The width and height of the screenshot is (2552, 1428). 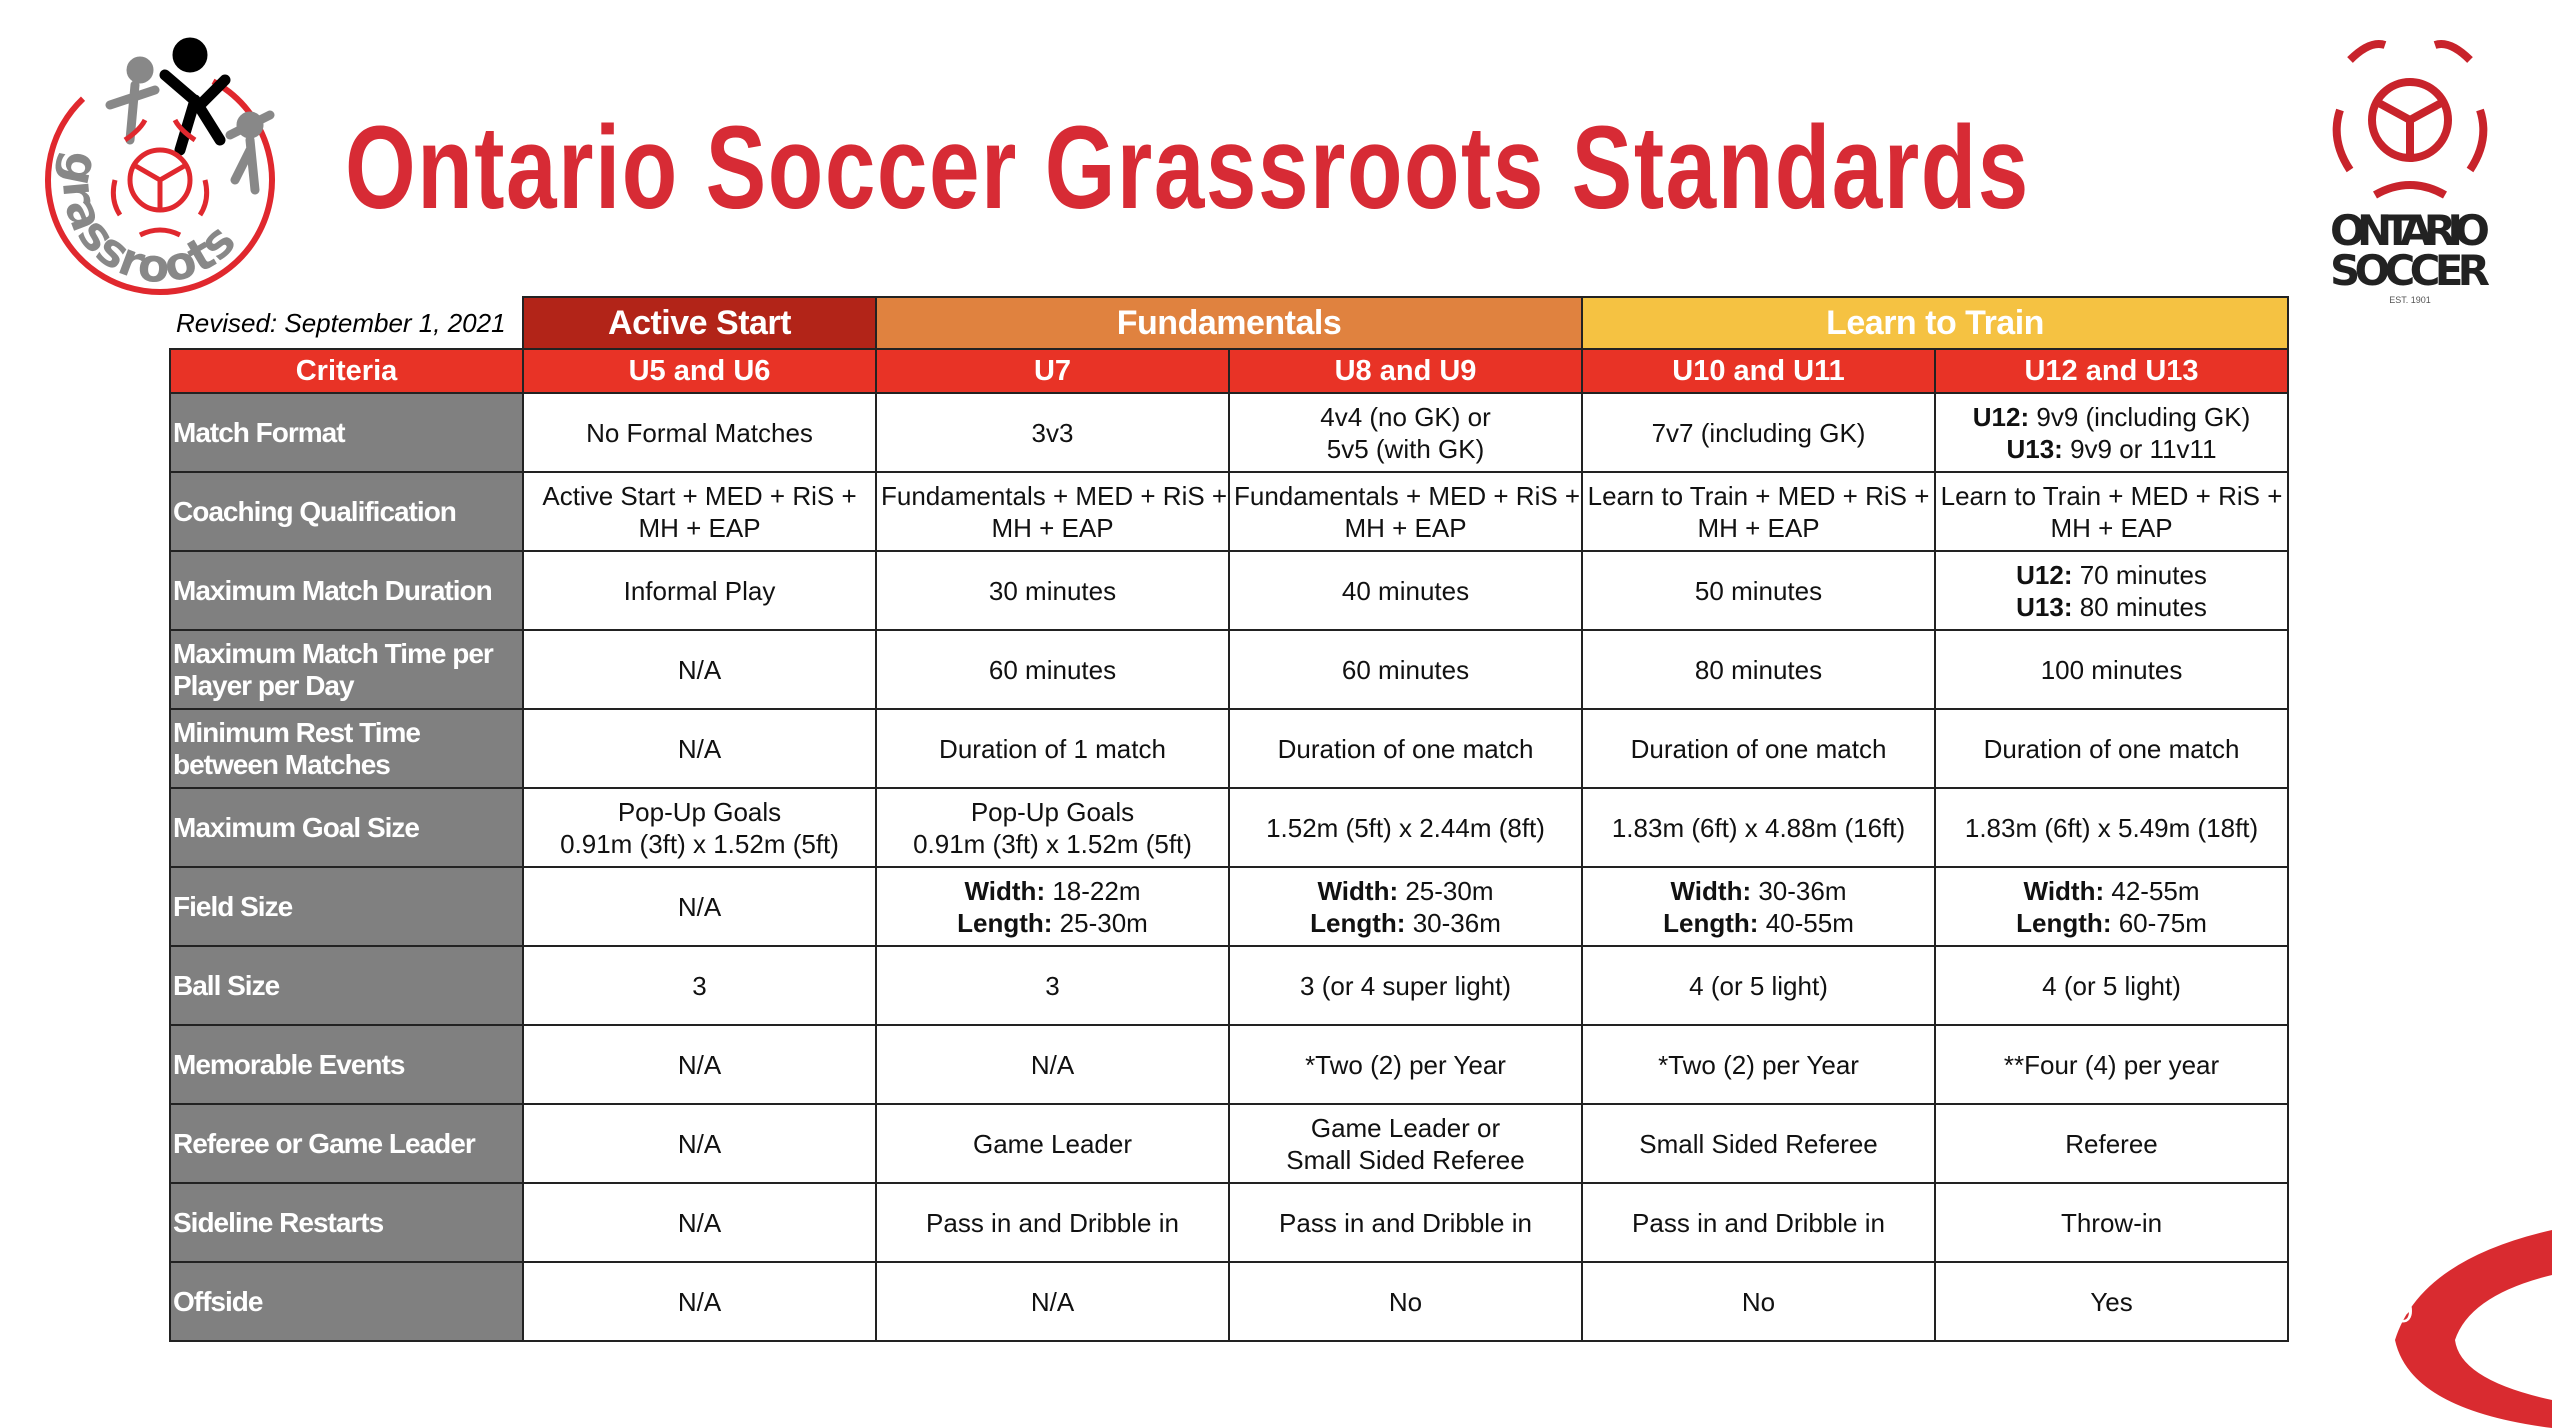 What do you see at coordinates (1759, 371) in the screenshot?
I see `column-header: U10 and U11` at bounding box center [1759, 371].